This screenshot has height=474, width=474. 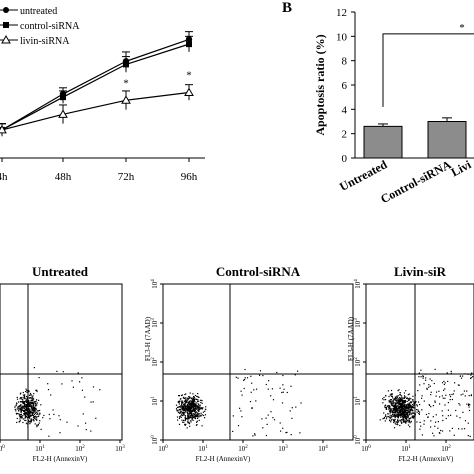 I want to click on line-point, so click(x=3, y=129).